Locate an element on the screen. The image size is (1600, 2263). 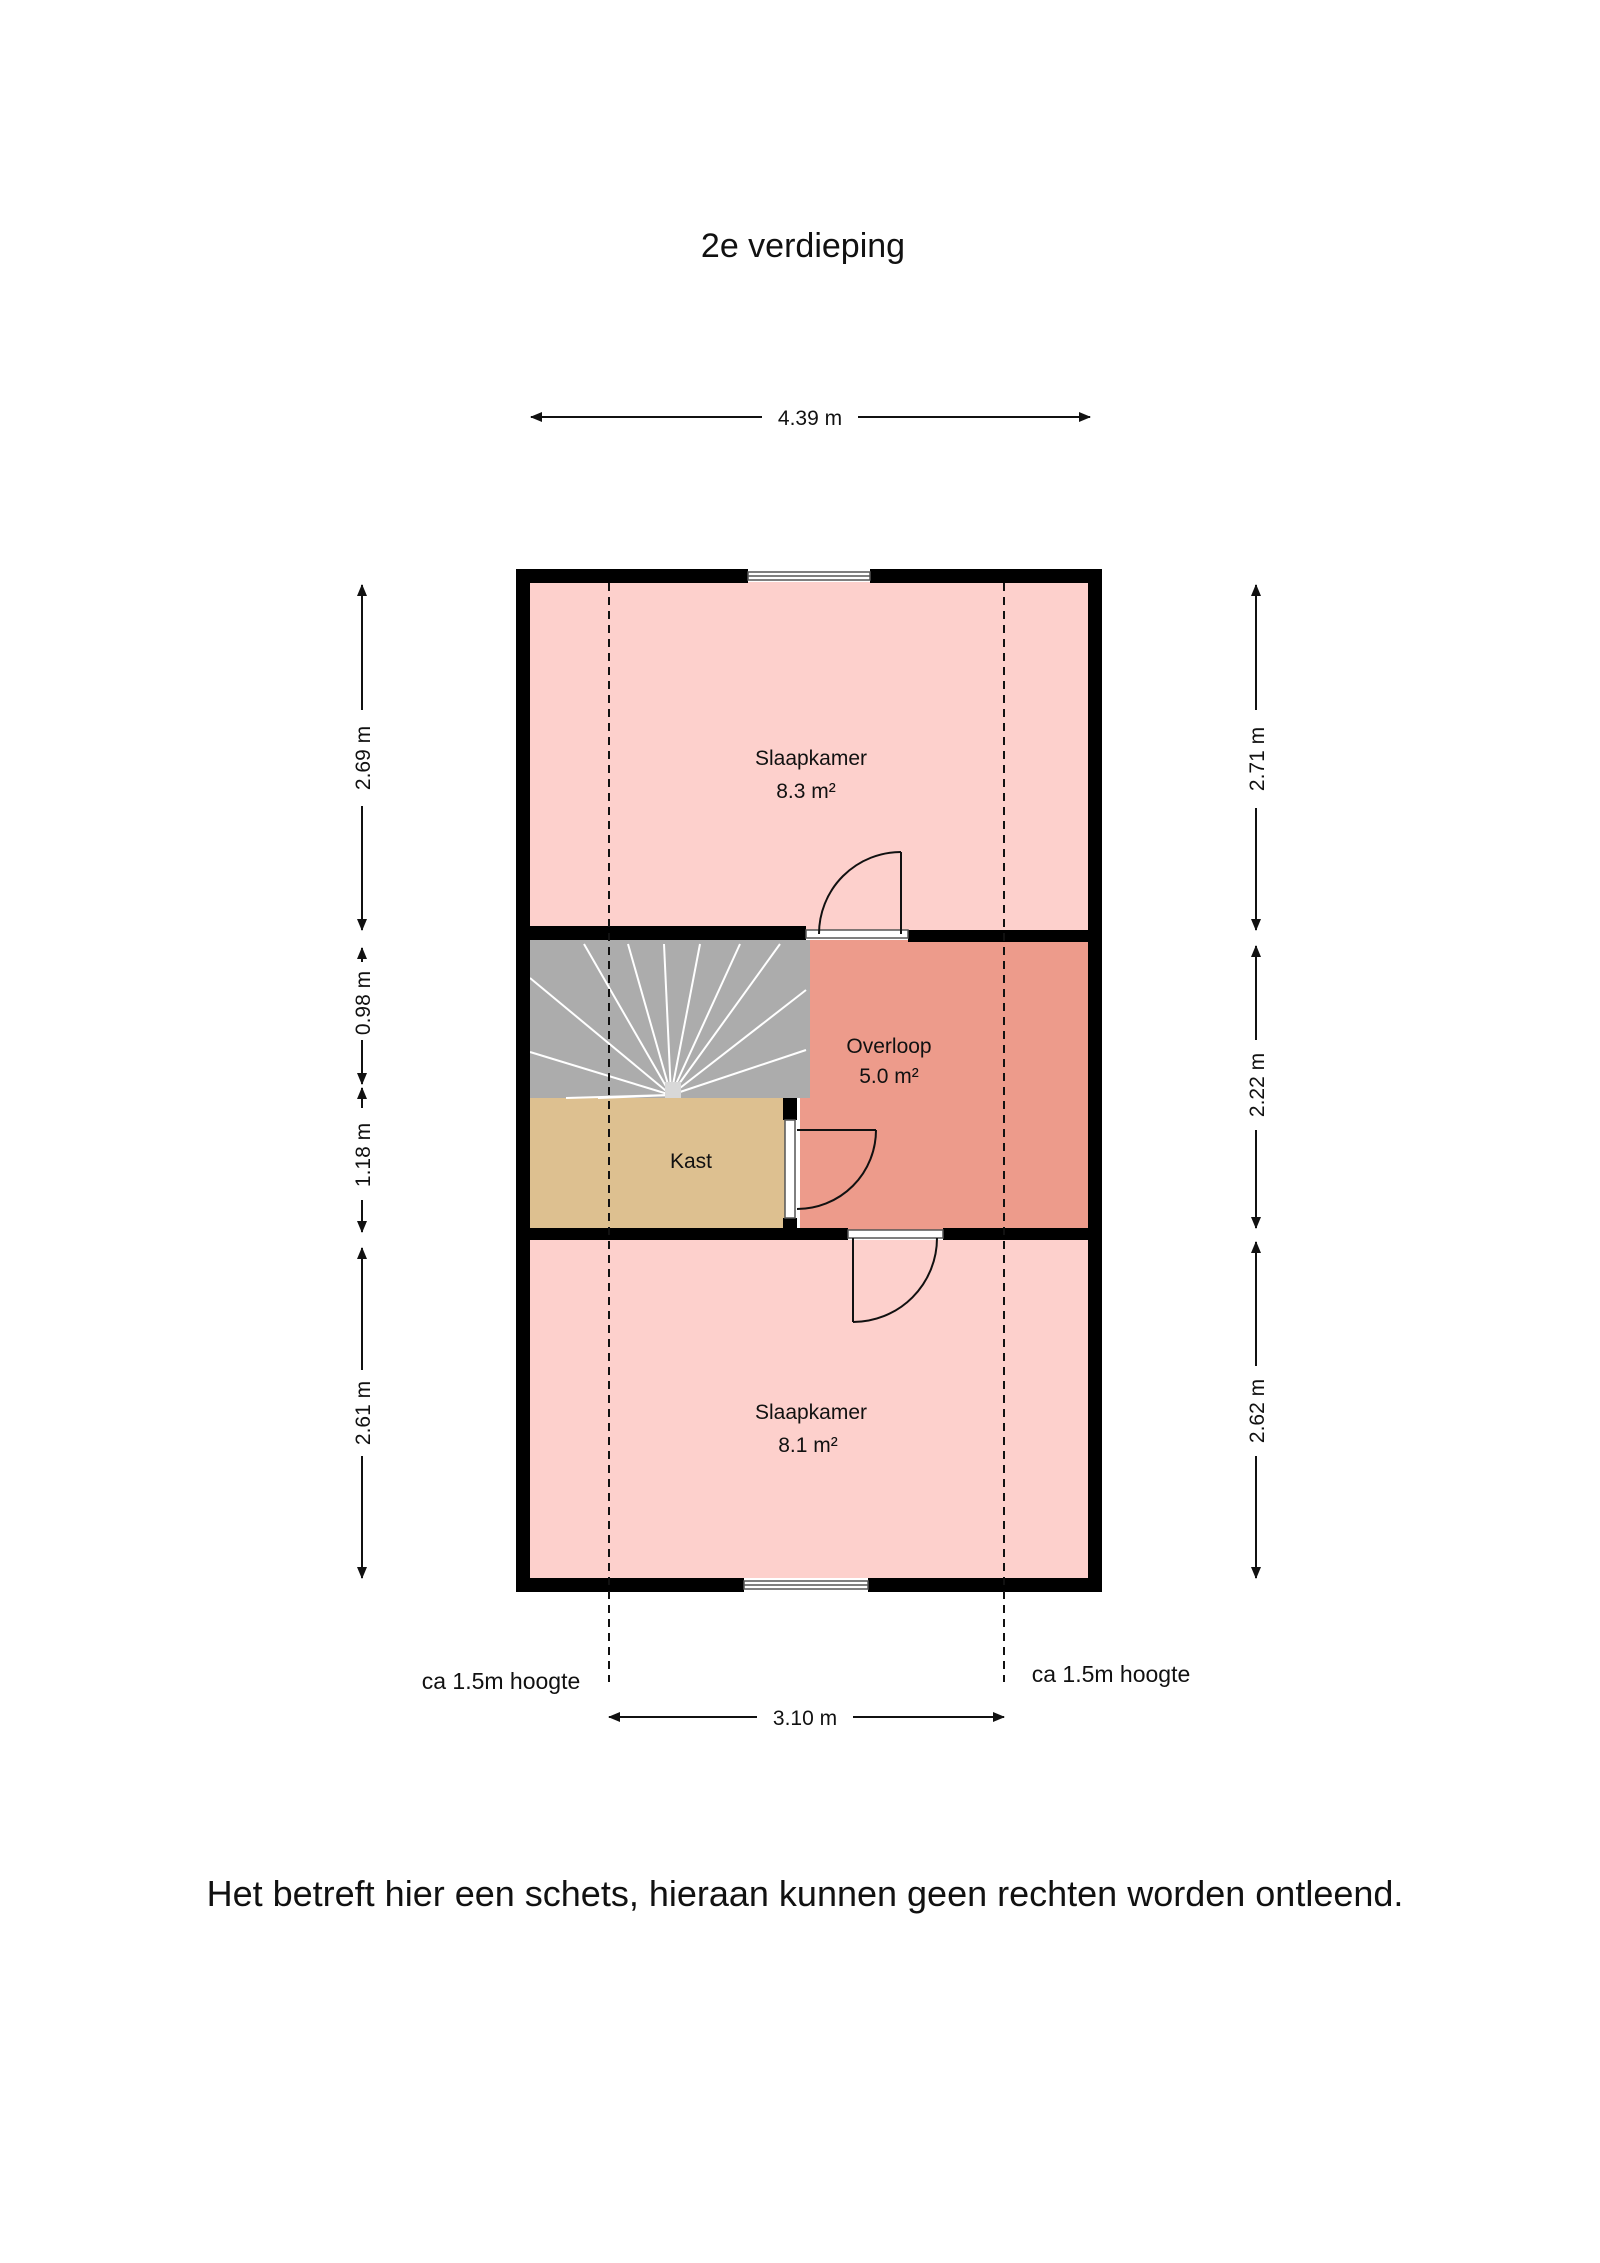
dimension-left-4: 2.61 m is located at coordinates (363, 1413).